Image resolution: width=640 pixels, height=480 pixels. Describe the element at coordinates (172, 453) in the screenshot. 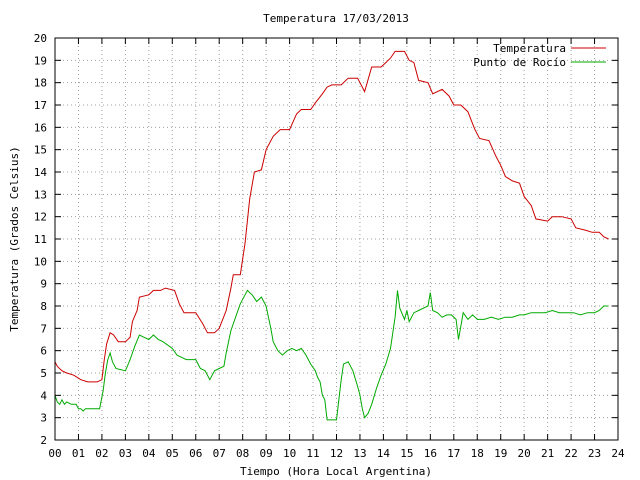

I see `x-tick-label-05: 05` at that location.